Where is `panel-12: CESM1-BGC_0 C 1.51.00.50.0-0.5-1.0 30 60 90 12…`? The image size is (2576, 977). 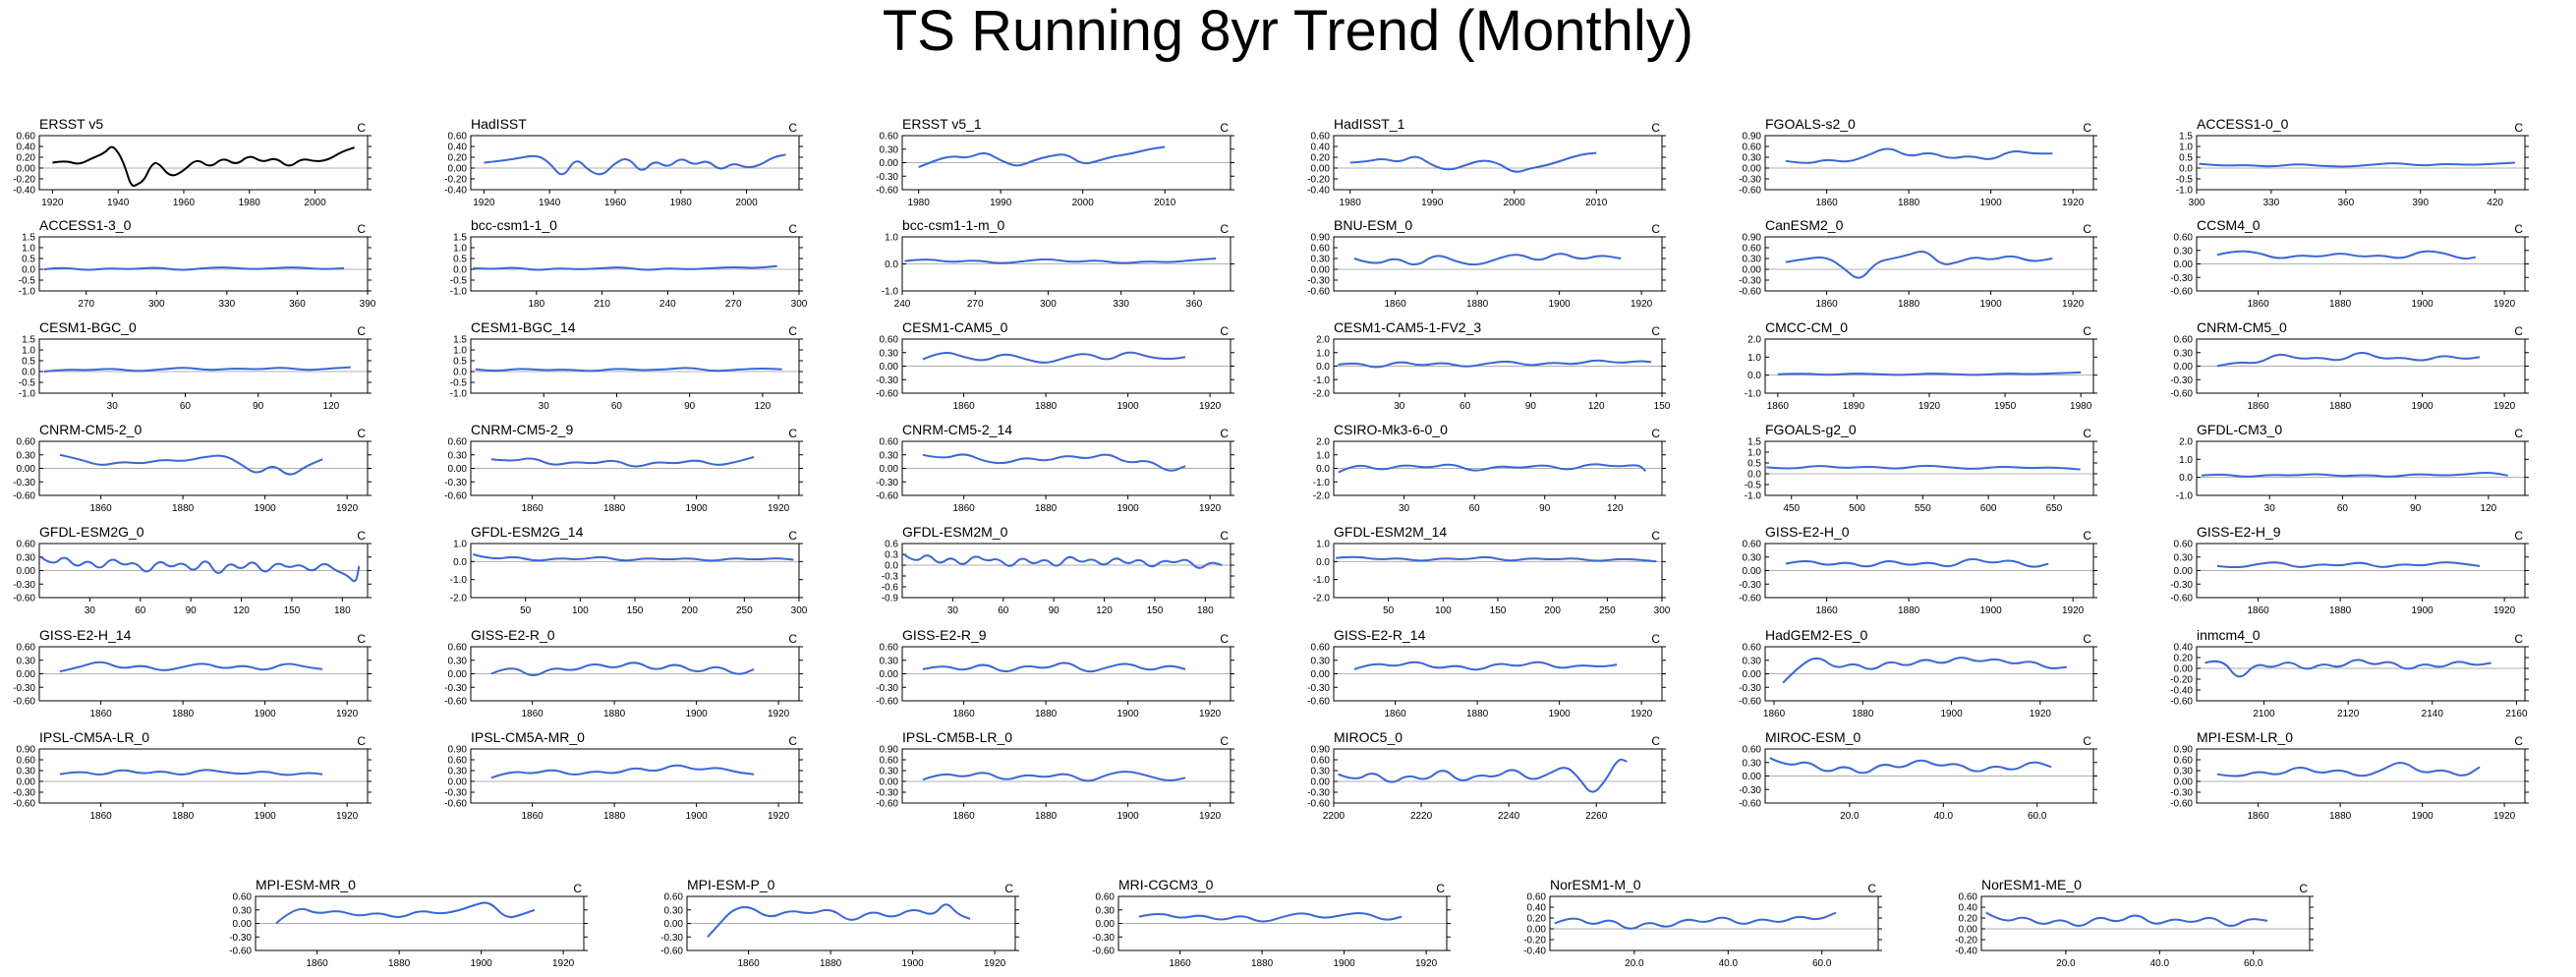 panel-12: CESM1-BGC_0 C 1.51.00.50.0-0.5-1.0 30 60 90 12… is located at coordinates (196, 365).